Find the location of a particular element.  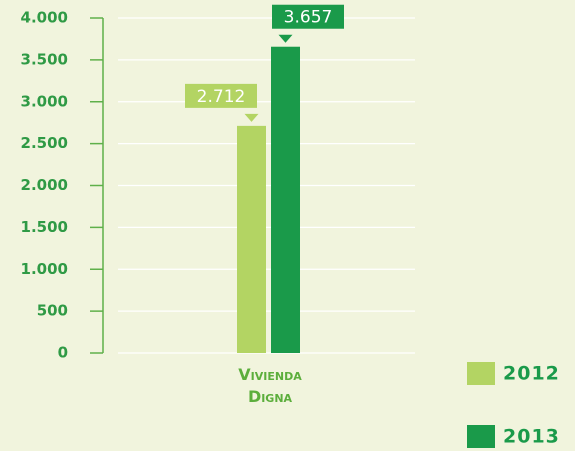

y-tick-label: 500 is located at coordinates (52, 311).